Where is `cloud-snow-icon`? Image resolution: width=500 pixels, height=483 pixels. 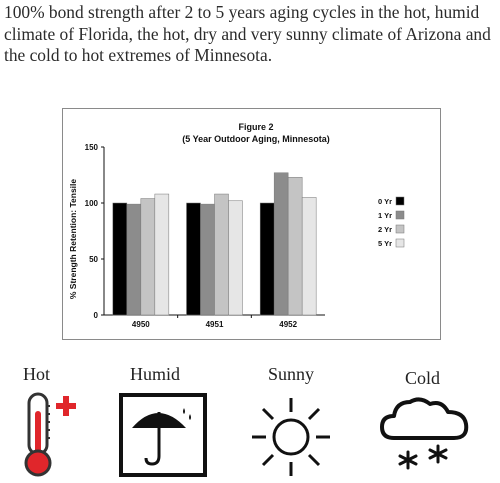
cloud-snow-icon is located at coordinates (426, 436).